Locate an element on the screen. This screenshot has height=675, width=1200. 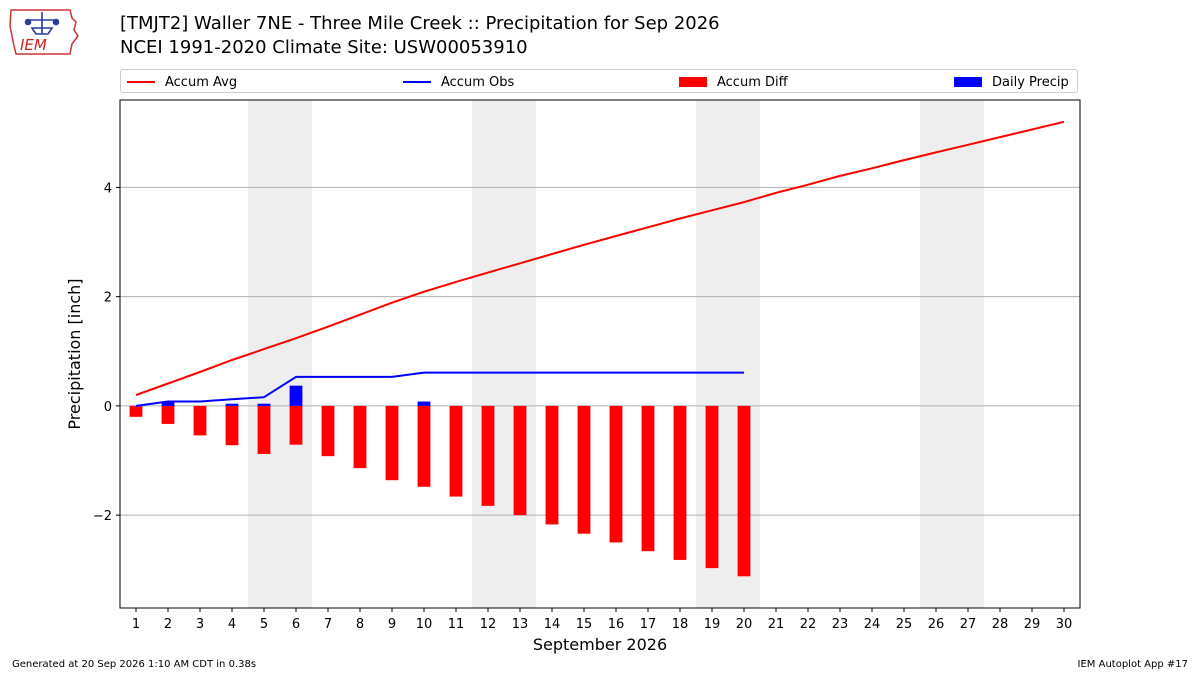
x-tick-label: 23 is located at coordinates (840, 624).